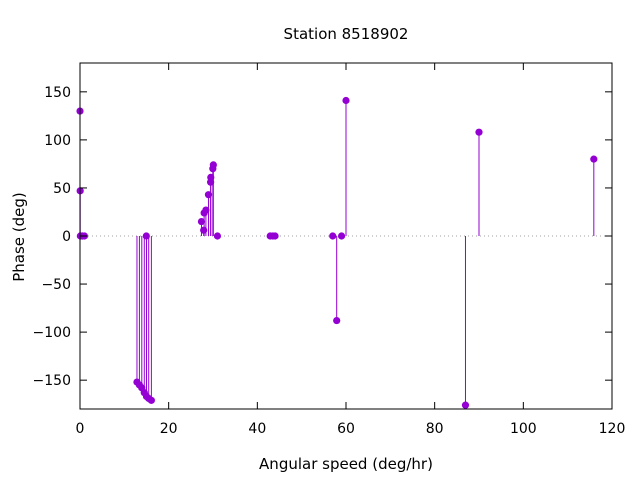 The height and width of the screenshot is (480, 640). I want to click on x-tick-label: 100, so click(523, 429).